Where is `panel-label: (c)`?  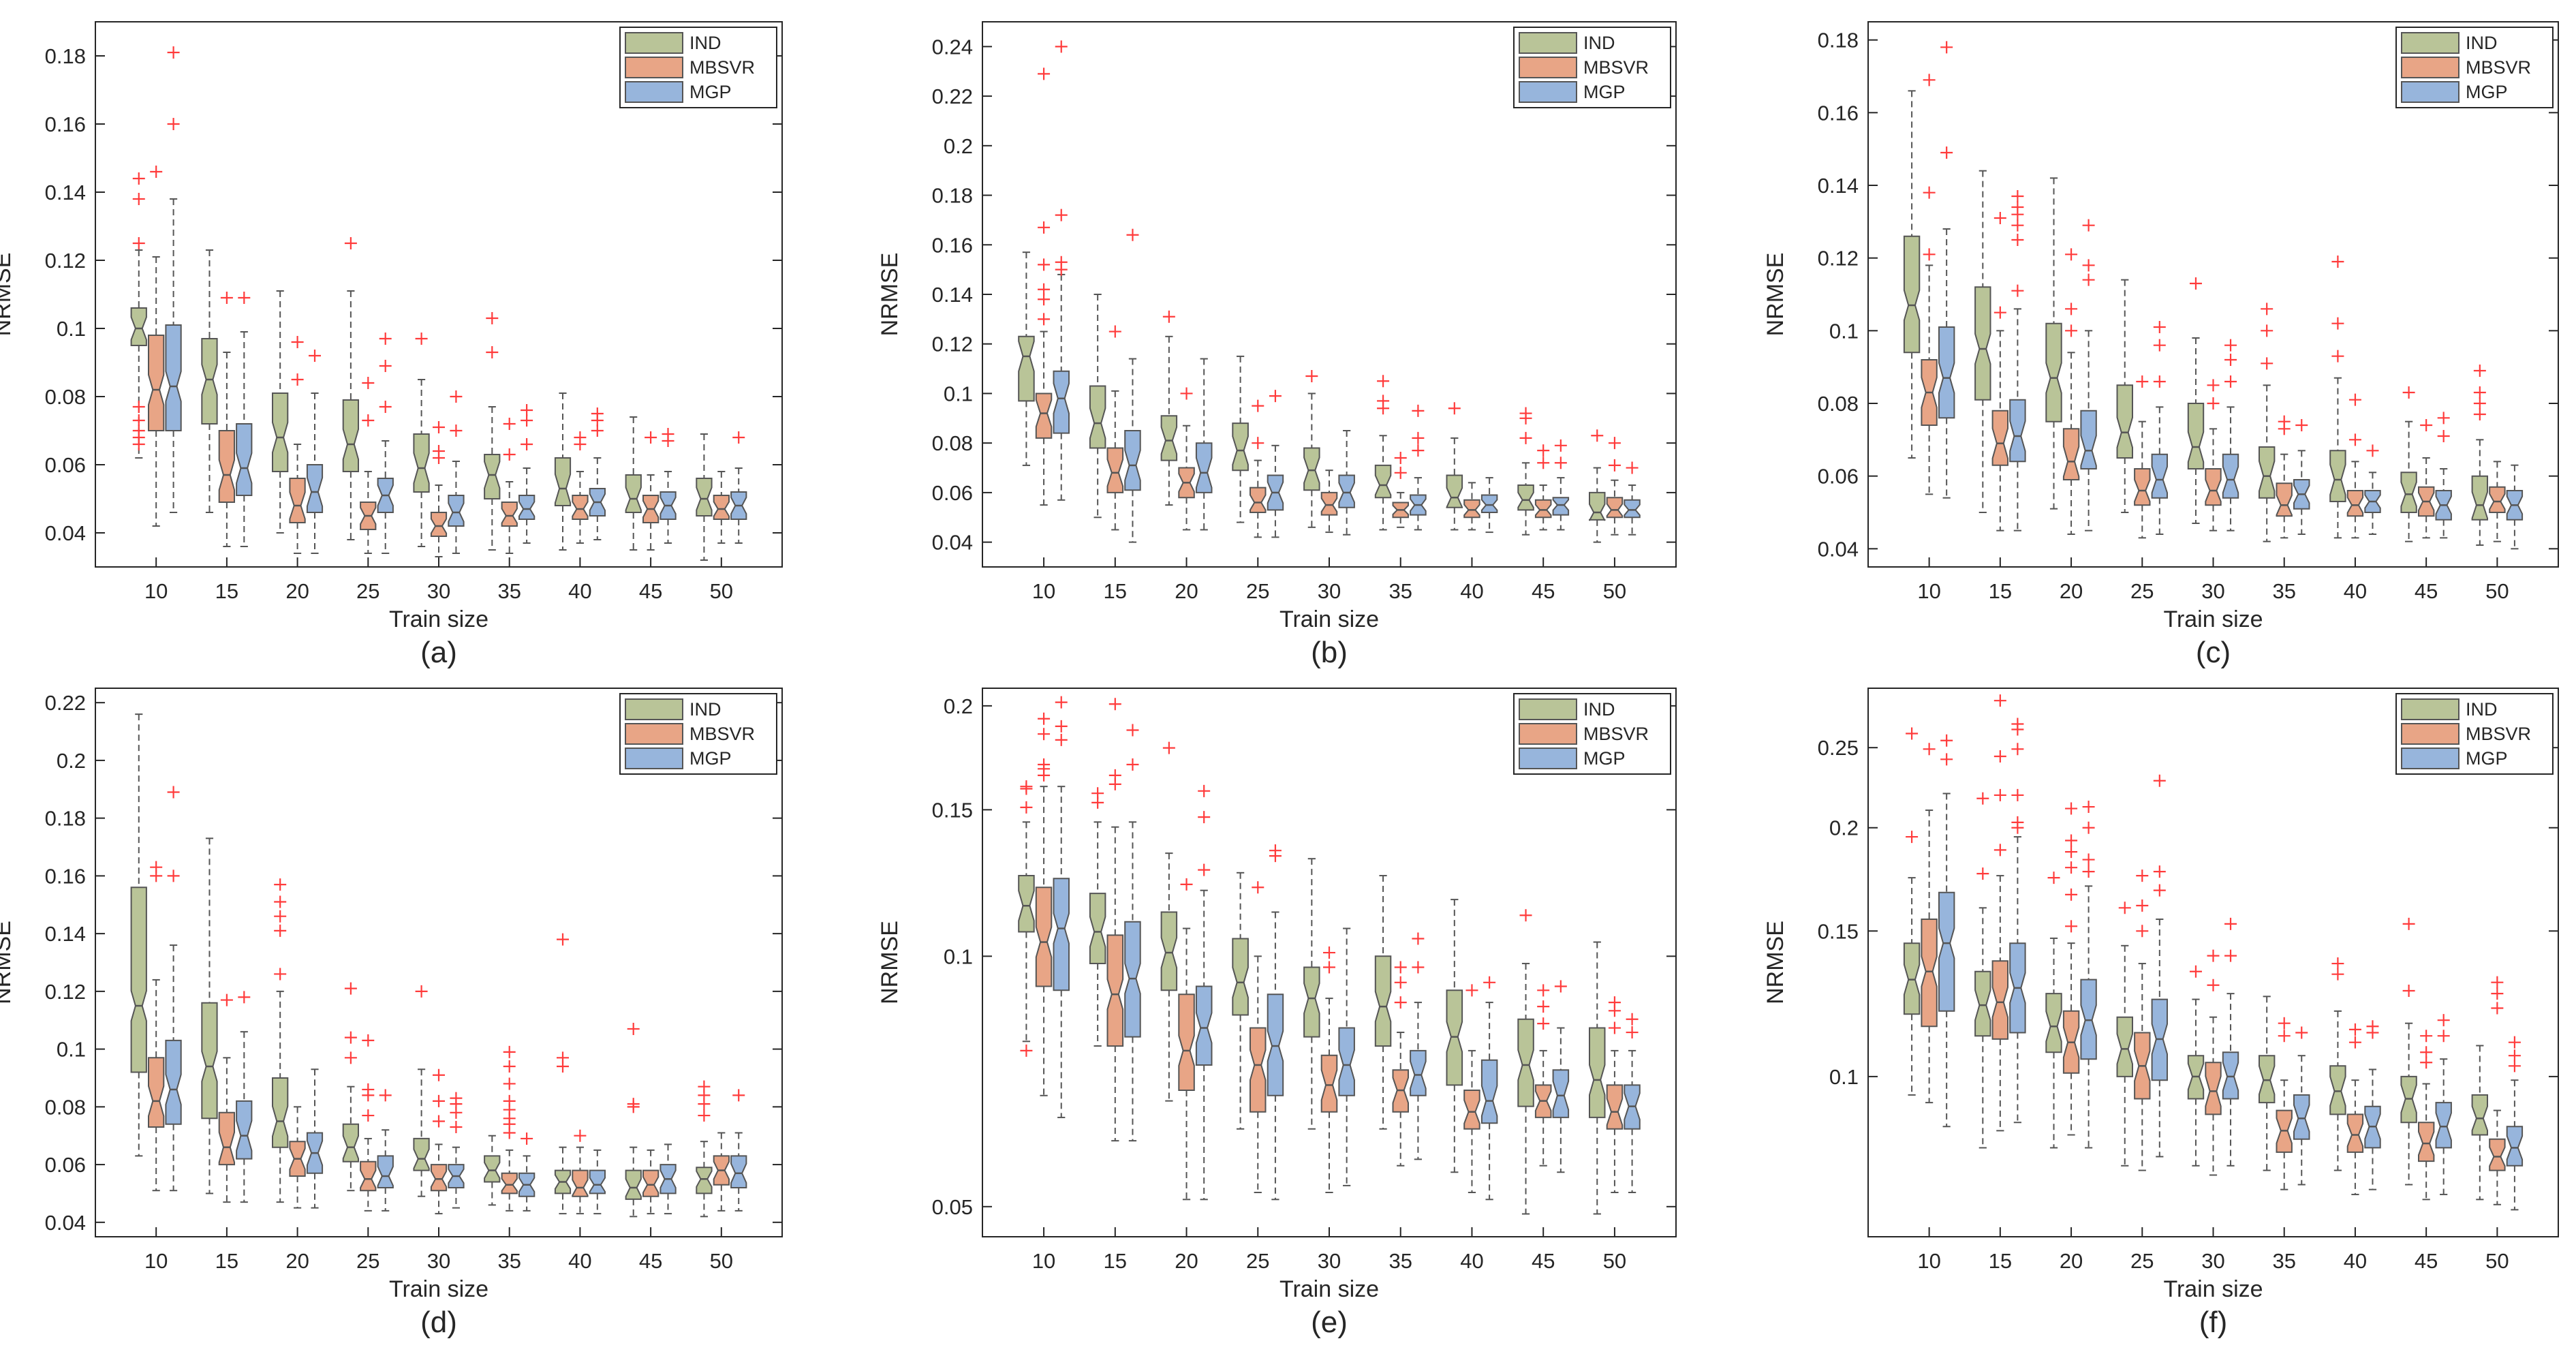
panel-label: (c) is located at coordinates (2213, 653).